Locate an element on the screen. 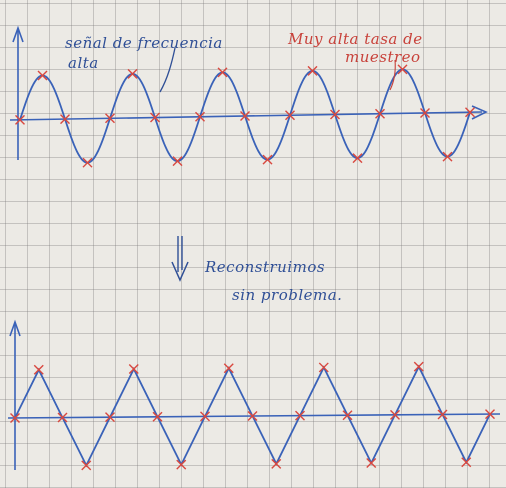 This screenshot has width=506, height=488. down-arrow-icon is located at coordinates (180, 259).